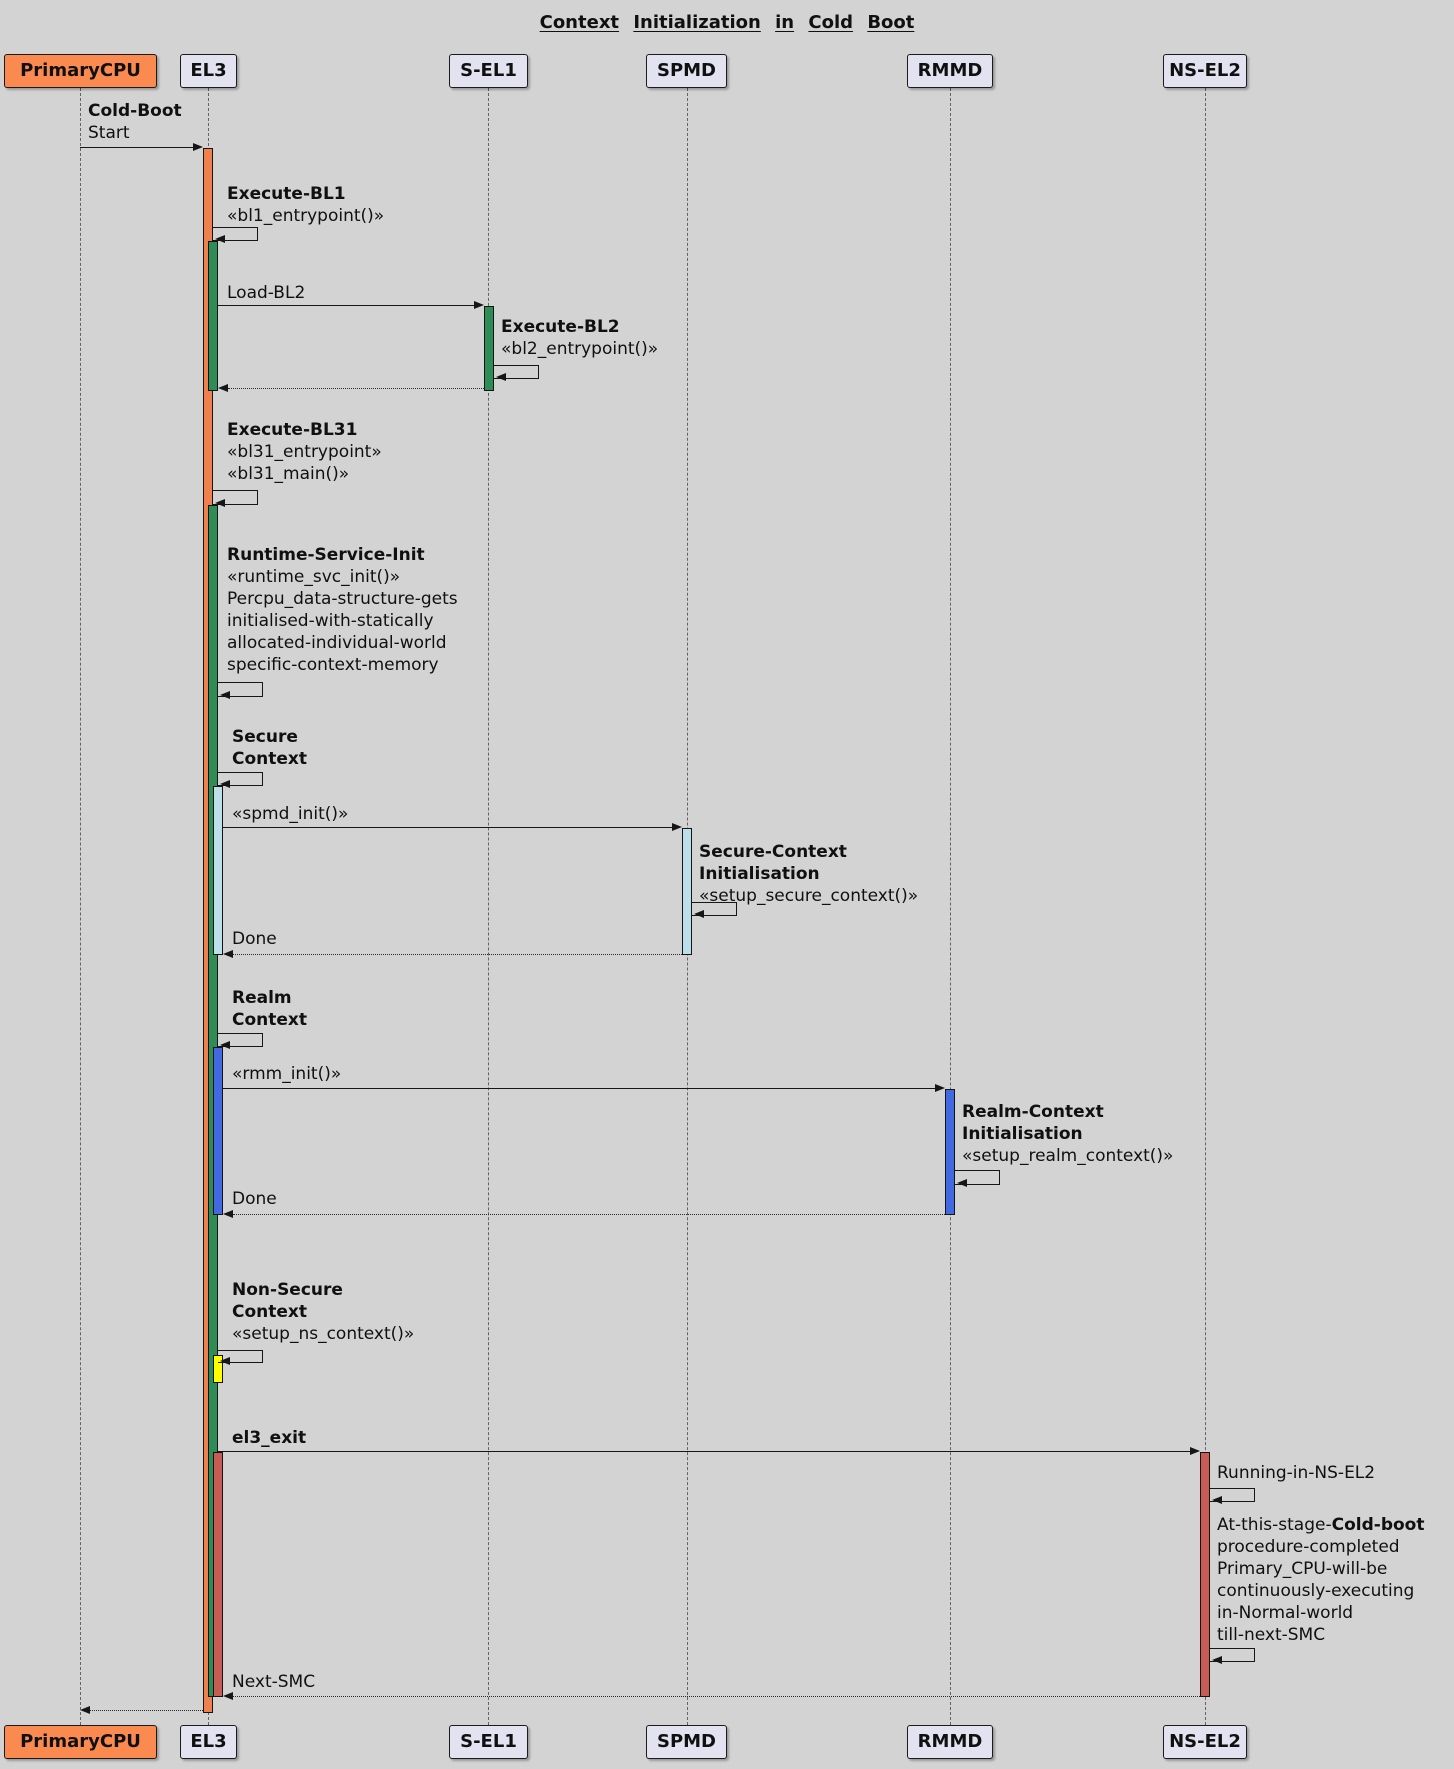 The width and height of the screenshot is (1454, 1769). What do you see at coordinates (1274, 1525) in the screenshot?
I see `cold-boot-complete-prefix: At-this-stage-` at bounding box center [1274, 1525].